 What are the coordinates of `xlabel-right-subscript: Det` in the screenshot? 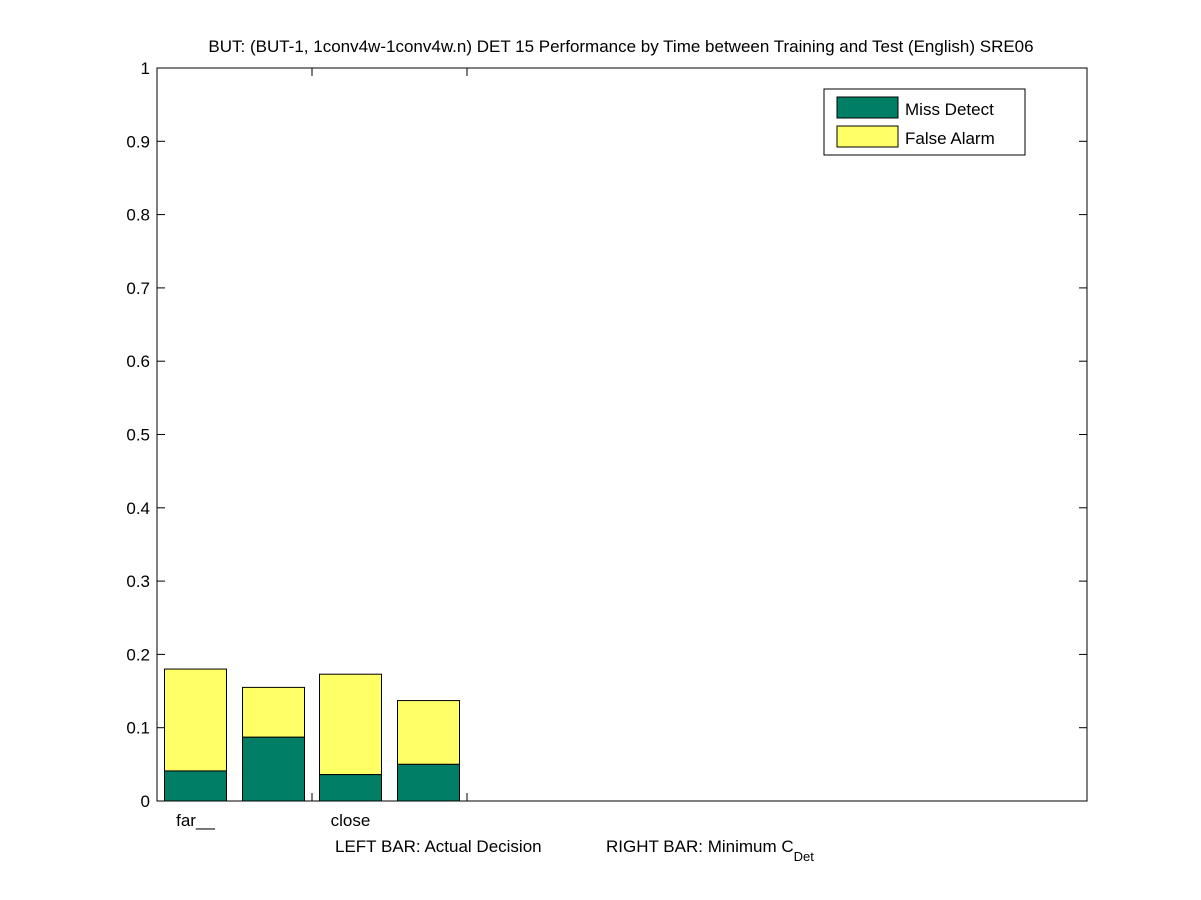 It's located at (804, 856).